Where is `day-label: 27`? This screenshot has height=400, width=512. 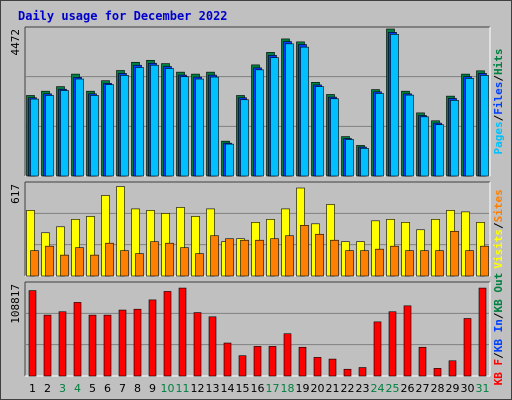
day-label: 27 is located at coordinates (423, 388).